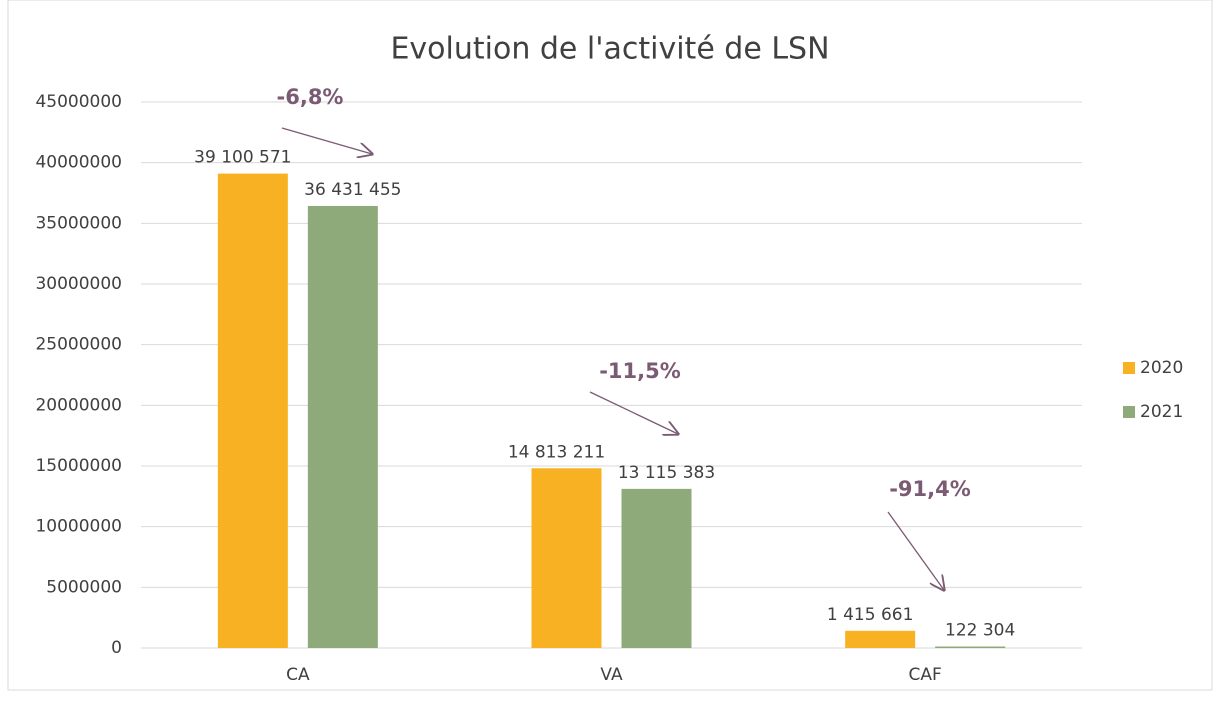 The height and width of the screenshot is (702, 1213). I want to click on y-tick-label: 30000000, so click(78, 284).